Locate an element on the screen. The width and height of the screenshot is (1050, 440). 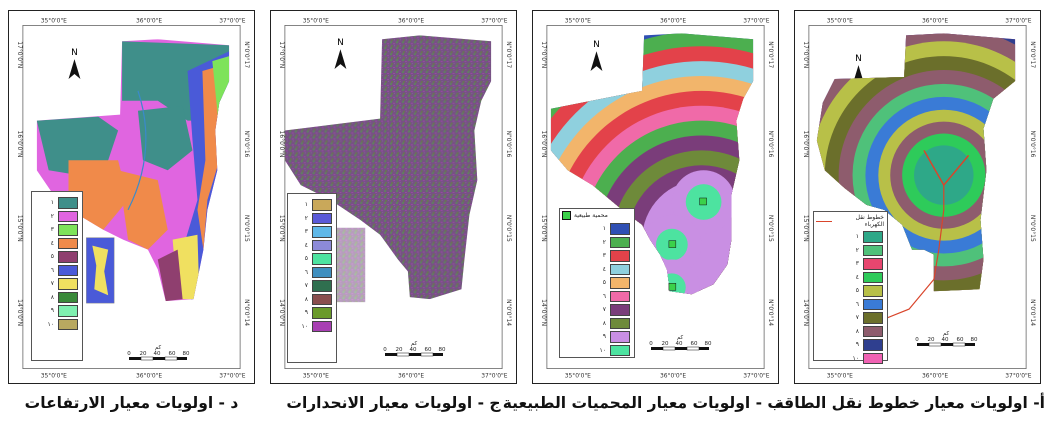
legend-title: خطوط نقل الكهرباء is located at coordinates (869, 221).